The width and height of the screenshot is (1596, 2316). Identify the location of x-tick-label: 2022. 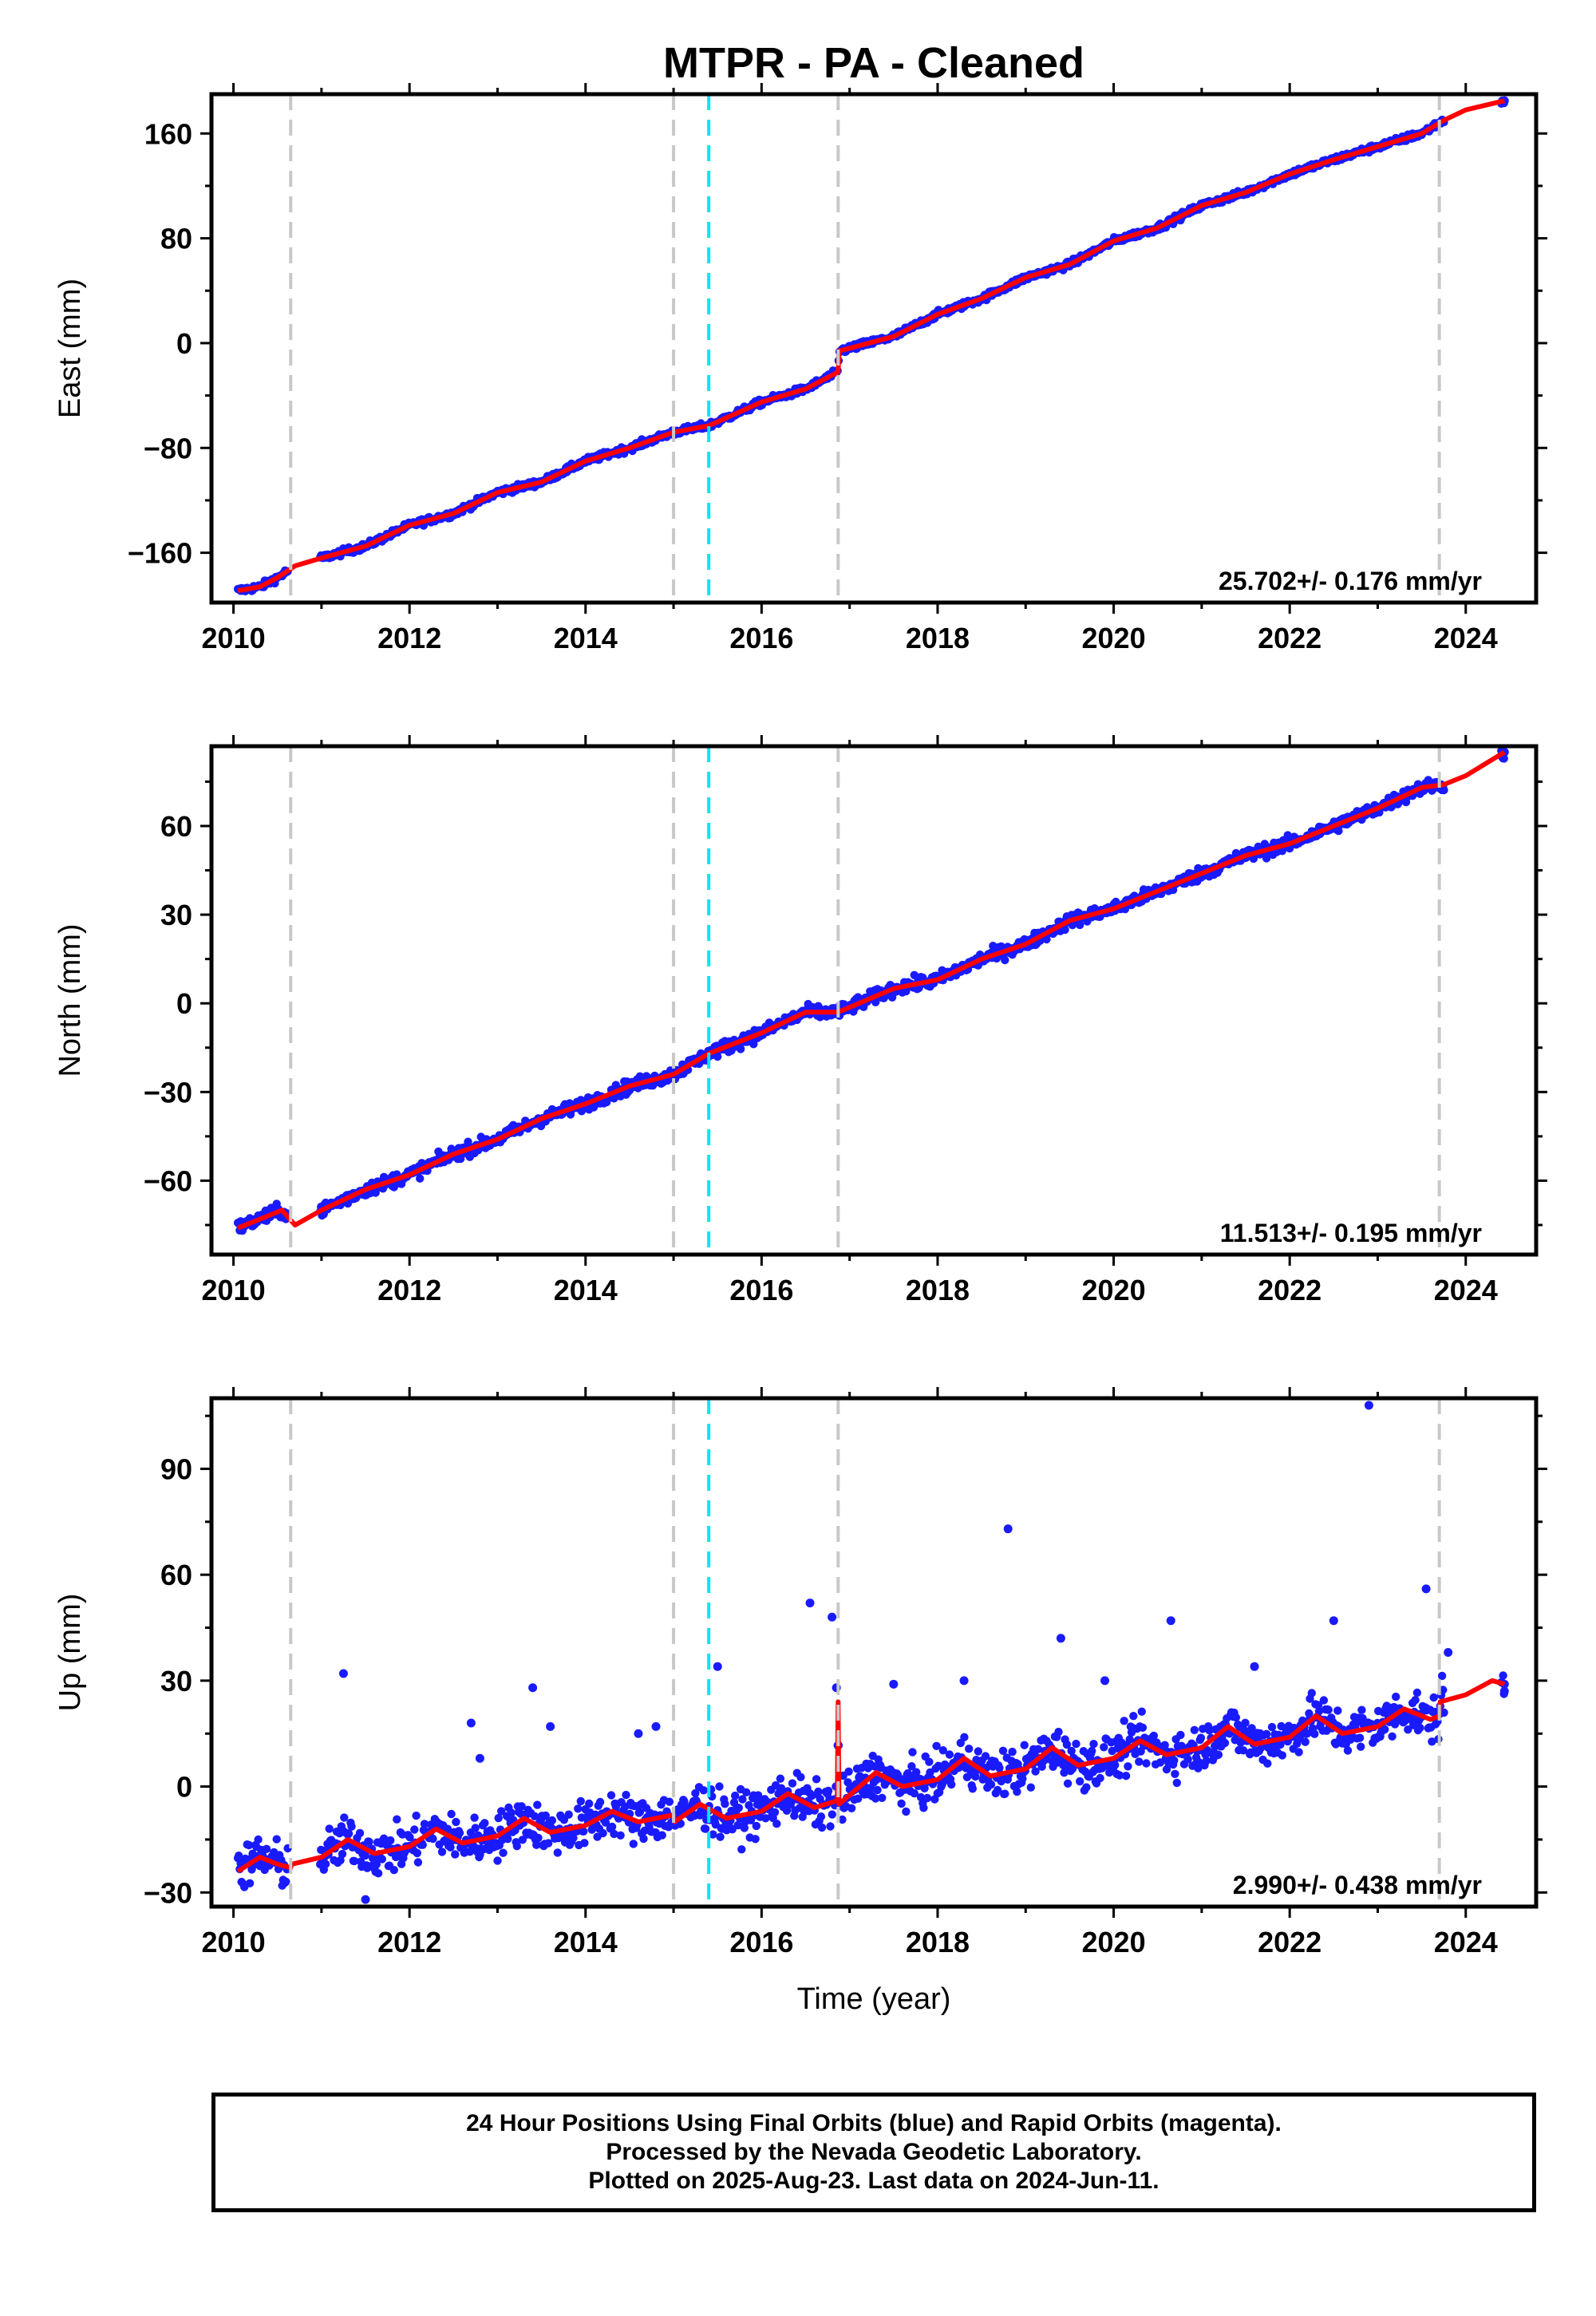
(1289, 1290).